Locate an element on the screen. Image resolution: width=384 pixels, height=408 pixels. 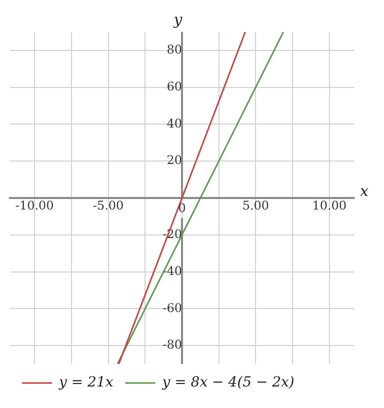
x-tick-label: 10.00 is located at coordinates (329, 205).